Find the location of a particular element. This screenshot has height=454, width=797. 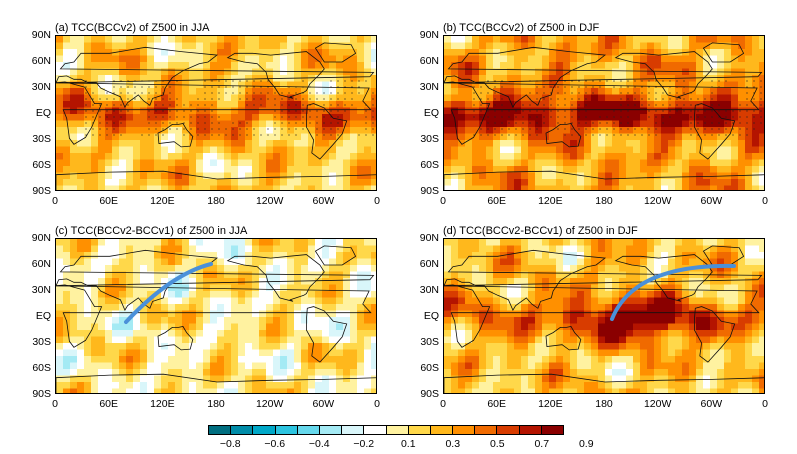

panel-title: (d) TCC(BCCv2-BCCv1) of Z500 in DJF is located at coordinates (540, 231).